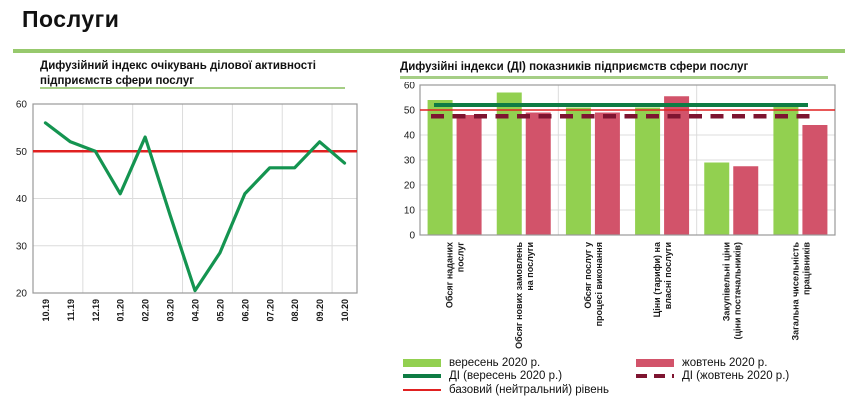 Image resolution: width=860 pixels, height=400 pixels. What do you see at coordinates (461, 257) in the screenshot?
I see `category-label: послуг` at bounding box center [461, 257].